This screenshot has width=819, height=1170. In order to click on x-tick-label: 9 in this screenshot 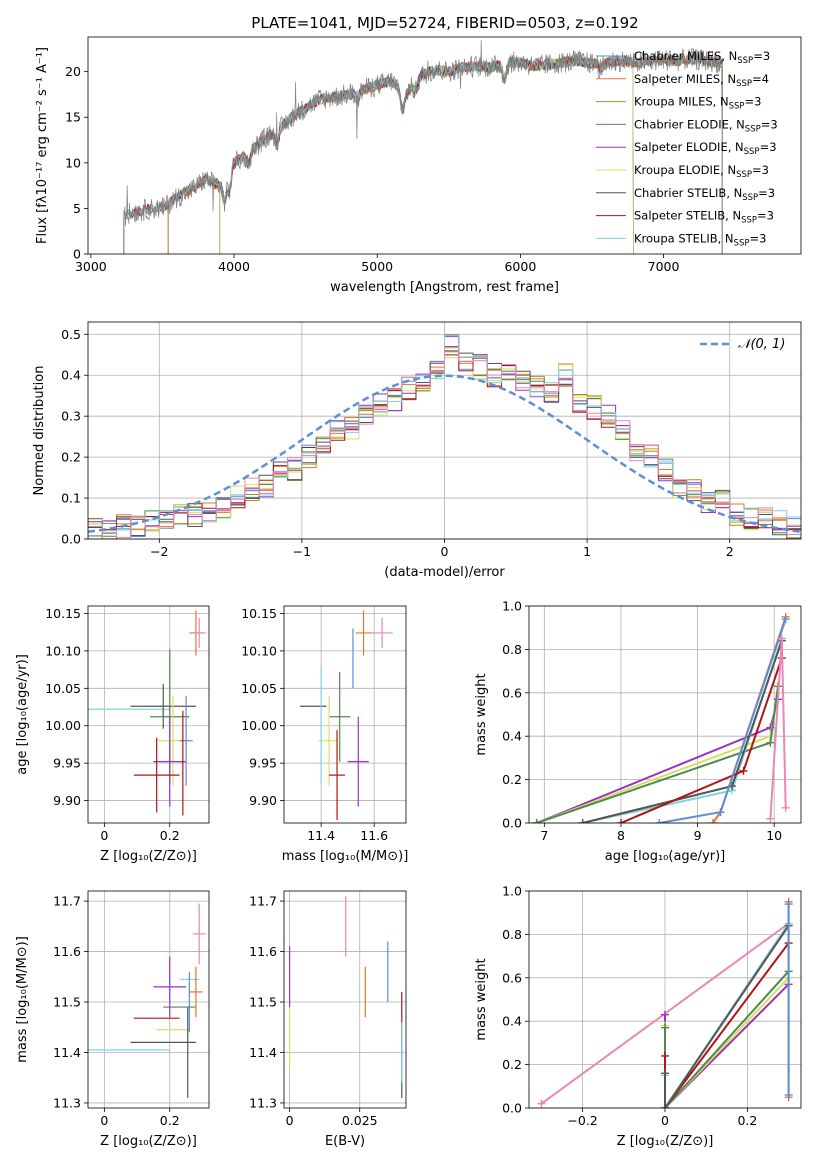, I will do `click(698, 835)`.